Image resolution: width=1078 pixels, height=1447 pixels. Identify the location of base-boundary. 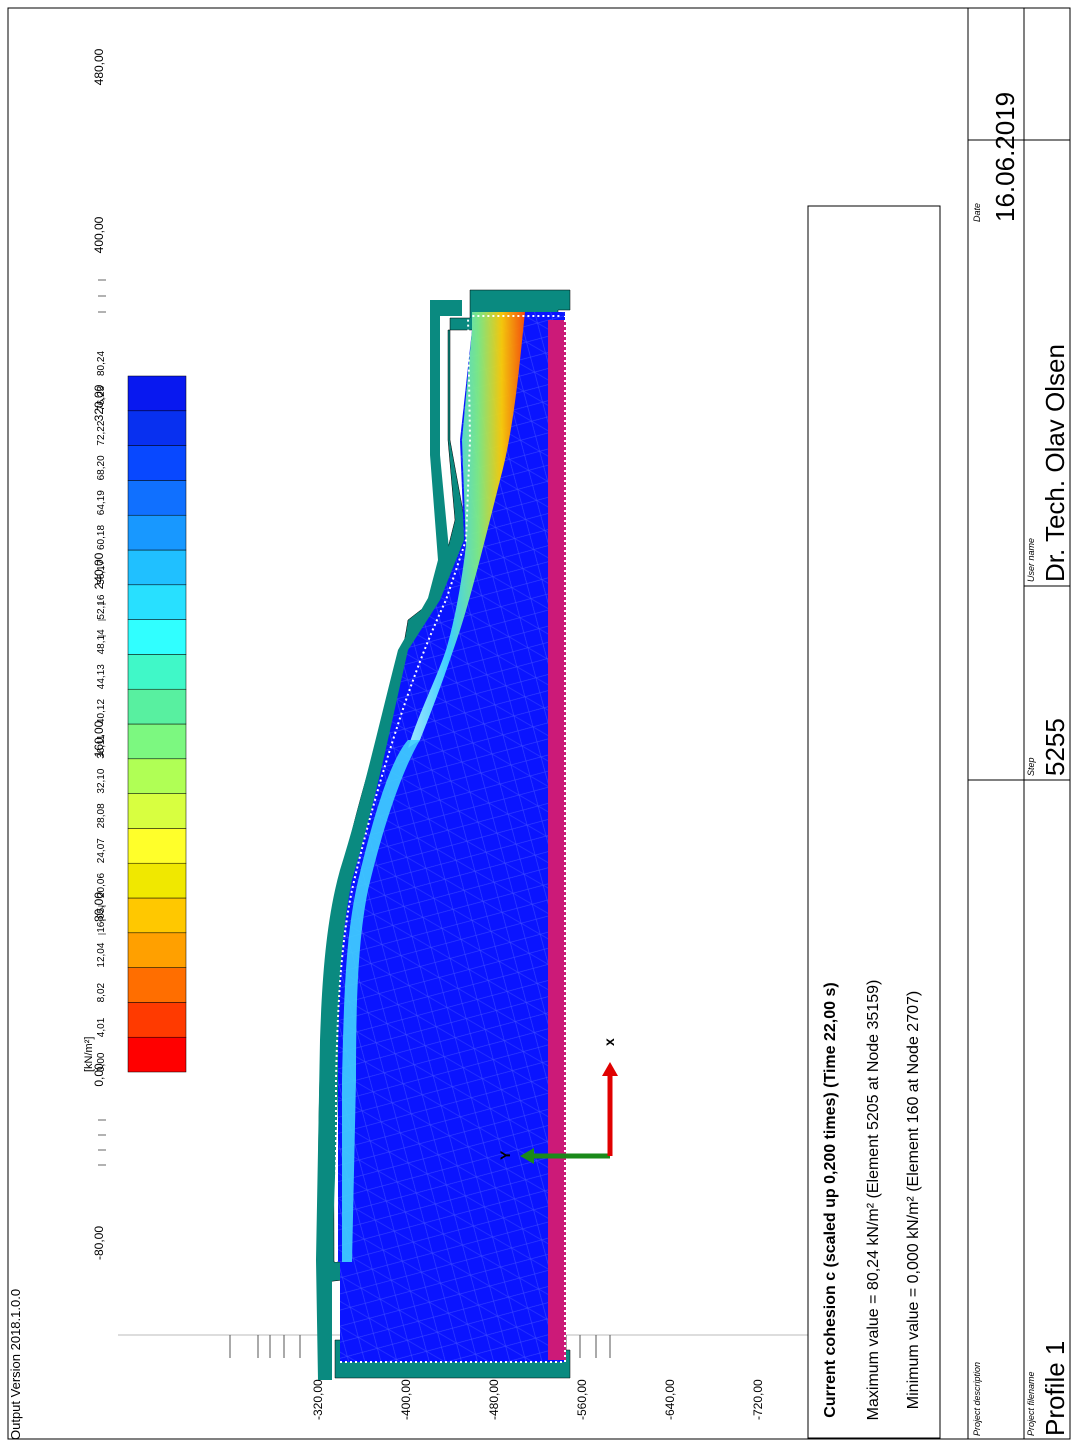
(557, 840).